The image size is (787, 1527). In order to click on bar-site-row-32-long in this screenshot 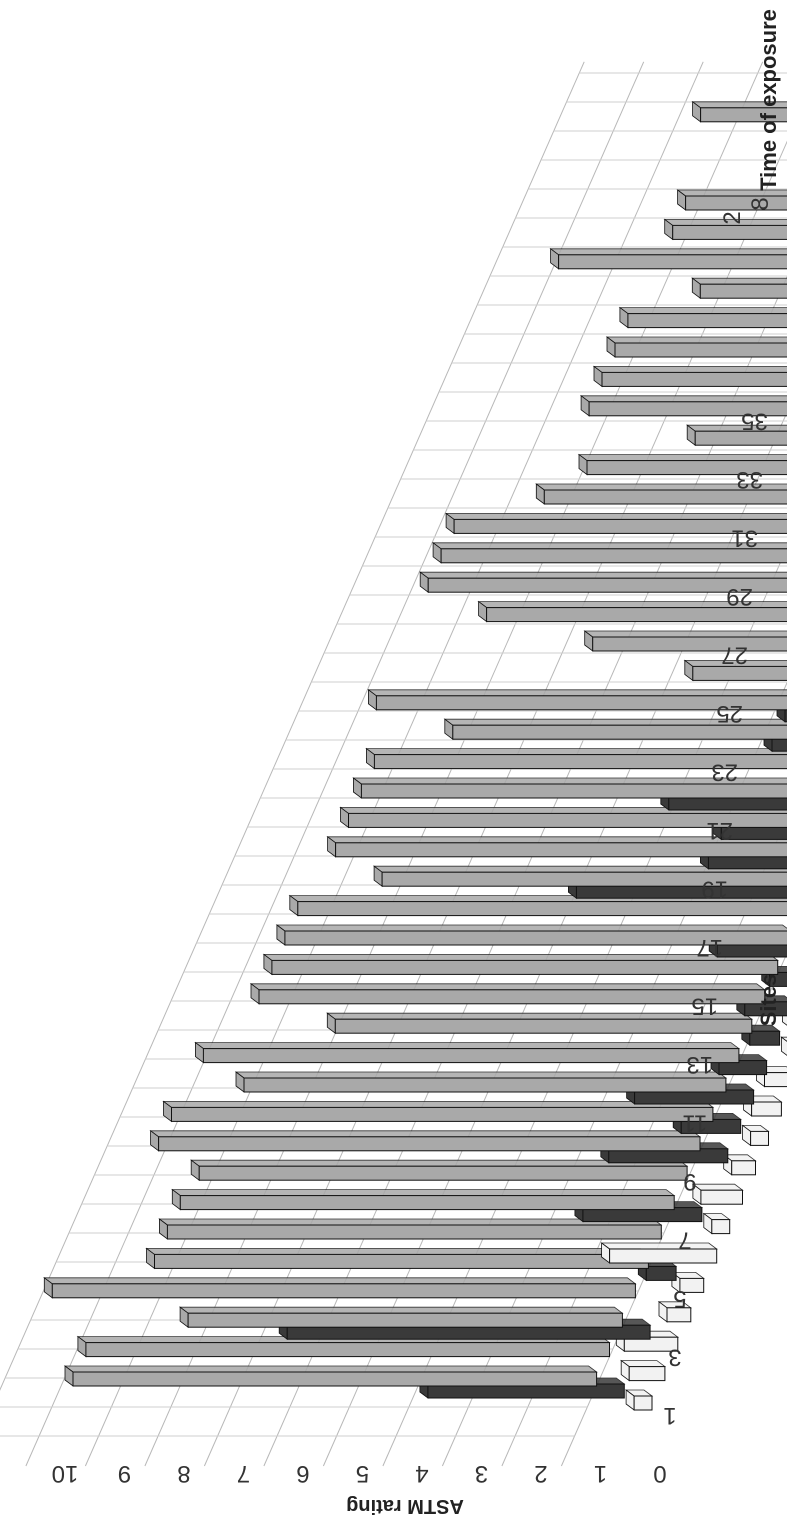, I will do `click(682, 464)`.